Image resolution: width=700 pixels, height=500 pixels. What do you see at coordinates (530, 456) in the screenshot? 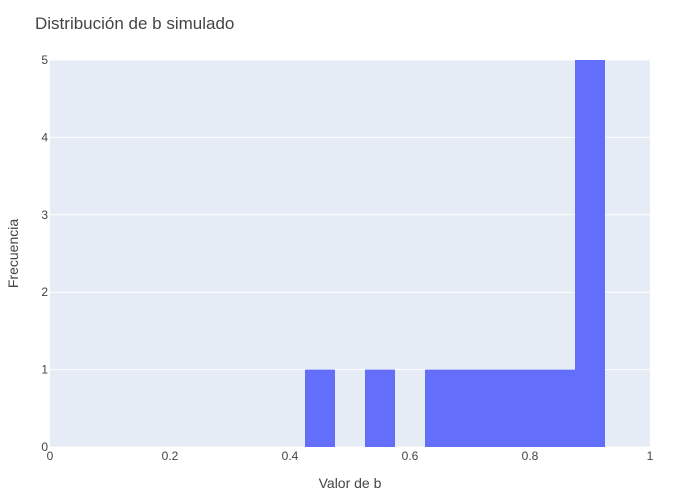
I see `x-tick-label: 0.8` at bounding box center [530, 456].